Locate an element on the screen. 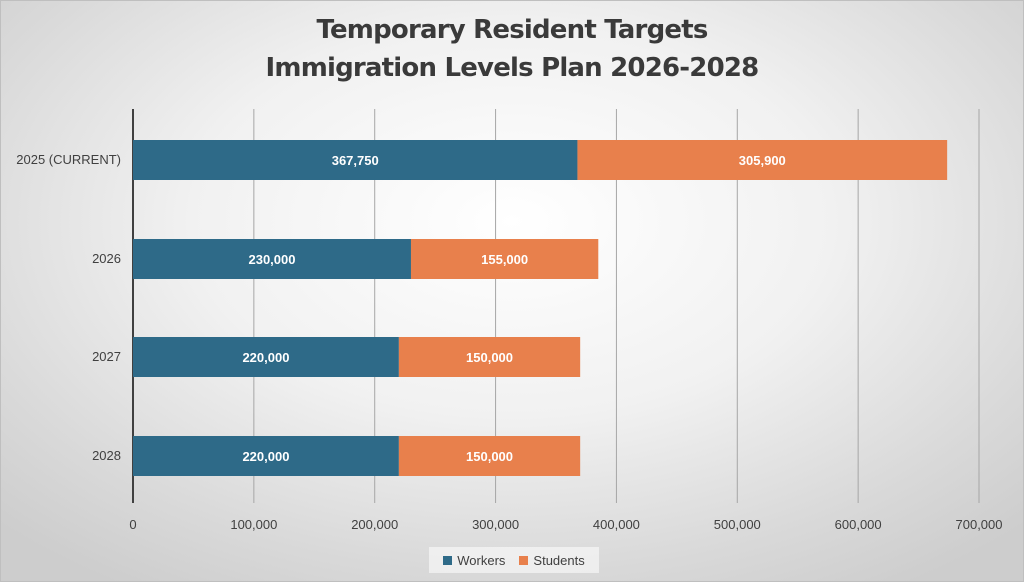 This screenshot has height=583, width=1024. data-label: 305,900 is located at coordinates (762, 160).